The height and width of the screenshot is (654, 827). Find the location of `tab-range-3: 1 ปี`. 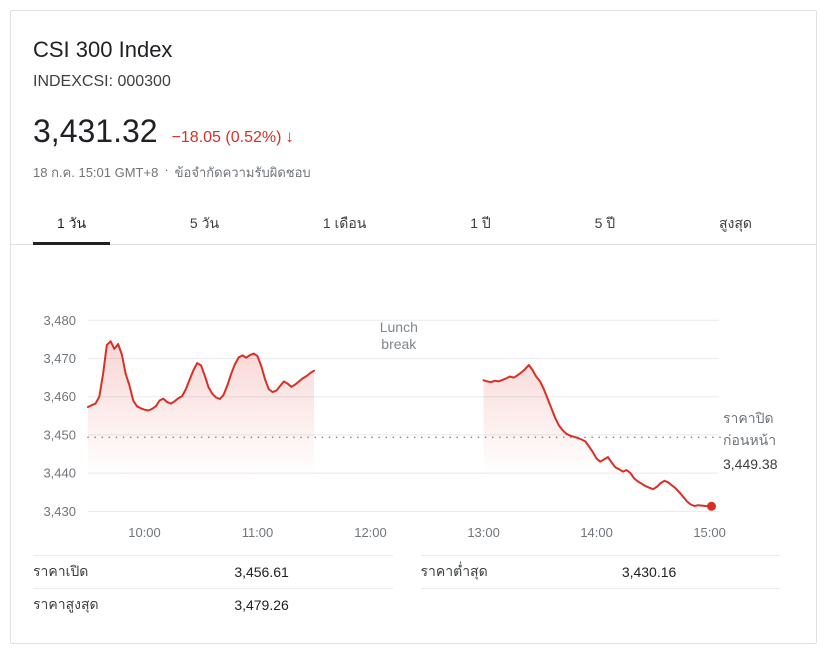

tab-range-3: 1 ปี is located at coordinates (480, 222).